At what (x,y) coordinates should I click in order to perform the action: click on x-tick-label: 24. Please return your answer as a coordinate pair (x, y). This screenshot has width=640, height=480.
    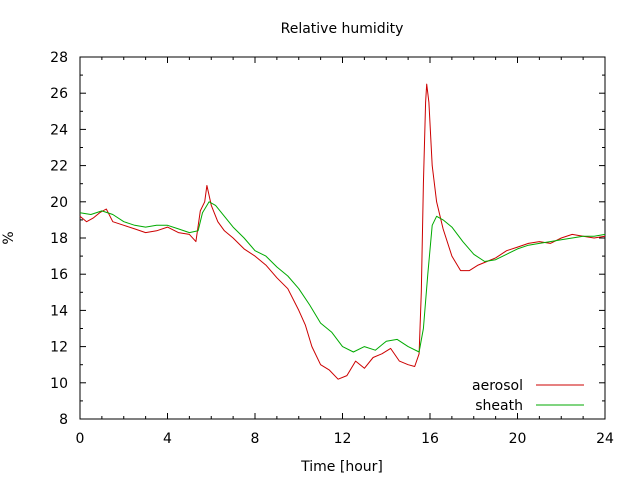
    Looking at the image, I should click on (605, 439).